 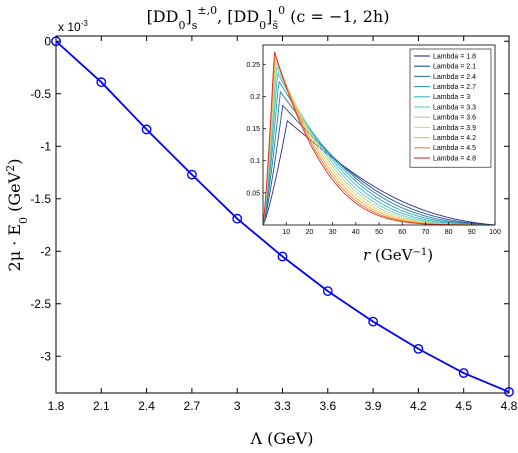 I want to click on inset-x-tick-label: 20, so click(x=310, y=232).